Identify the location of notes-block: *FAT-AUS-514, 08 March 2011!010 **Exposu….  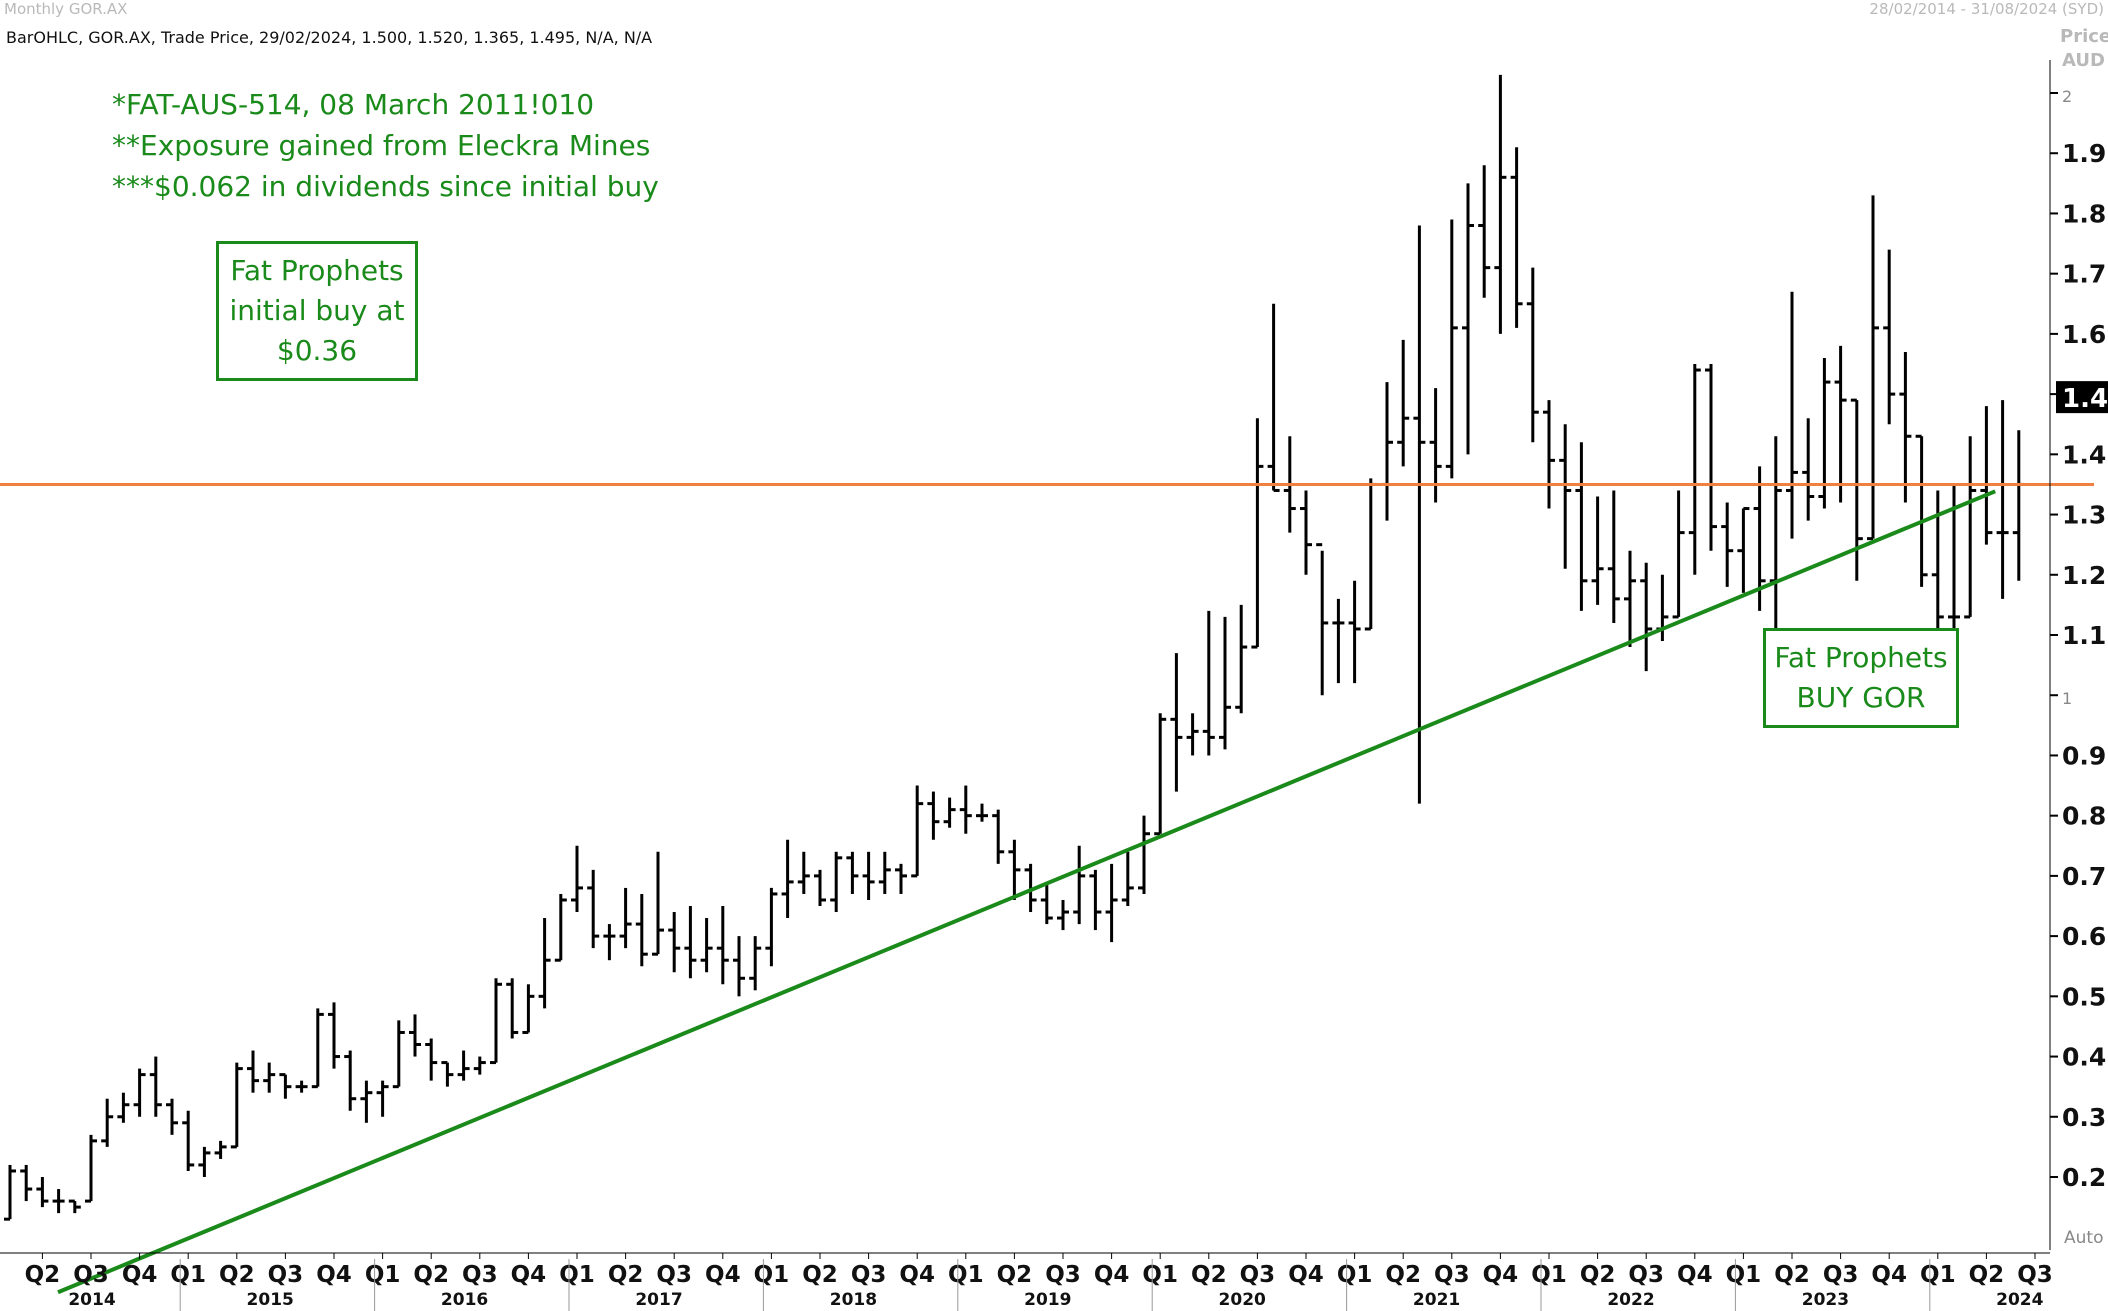
(385, 145).